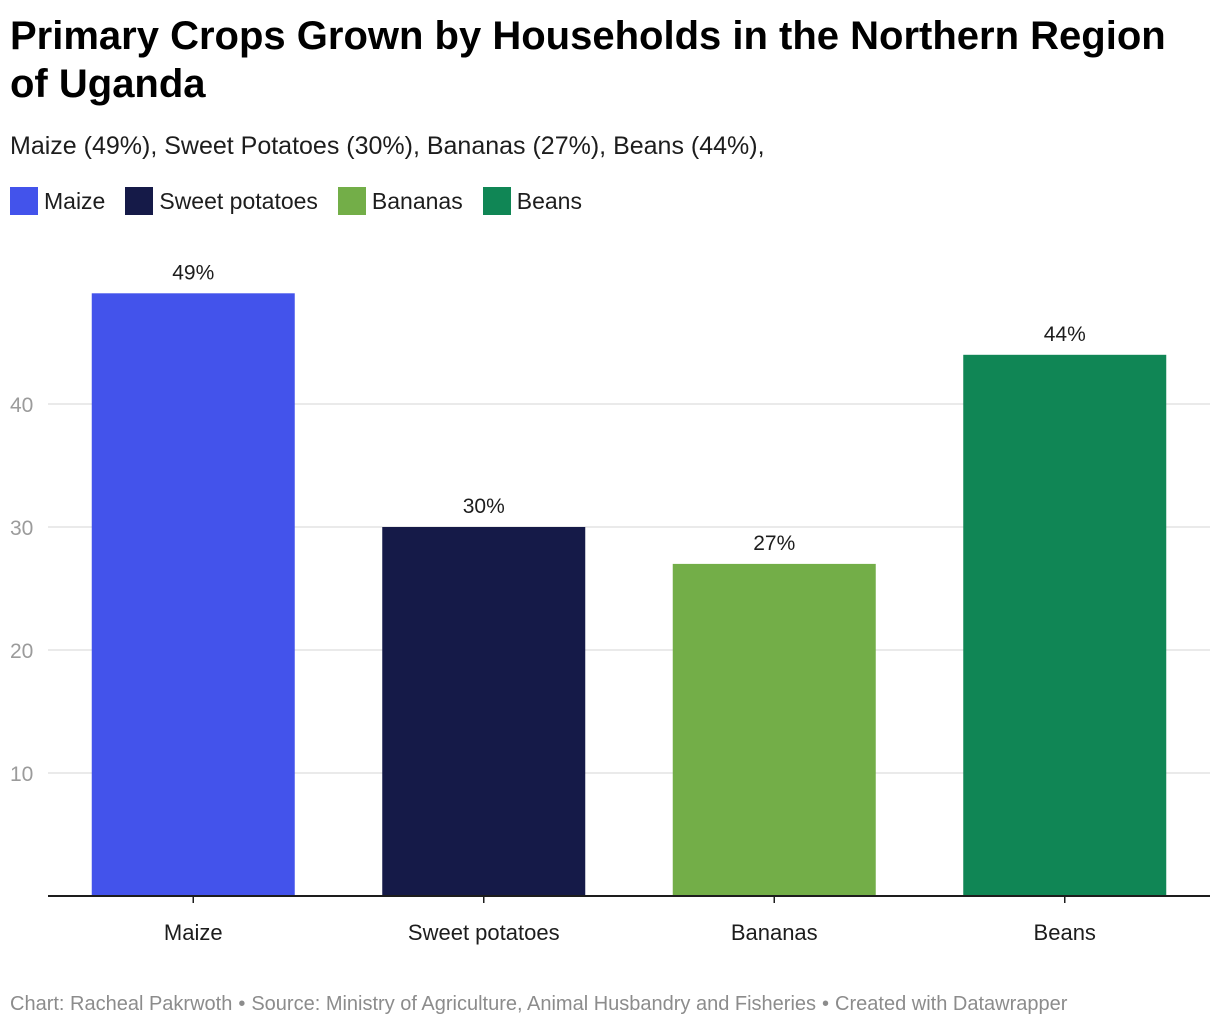  I want to click on data-label: 44%, so click(1065, 334).